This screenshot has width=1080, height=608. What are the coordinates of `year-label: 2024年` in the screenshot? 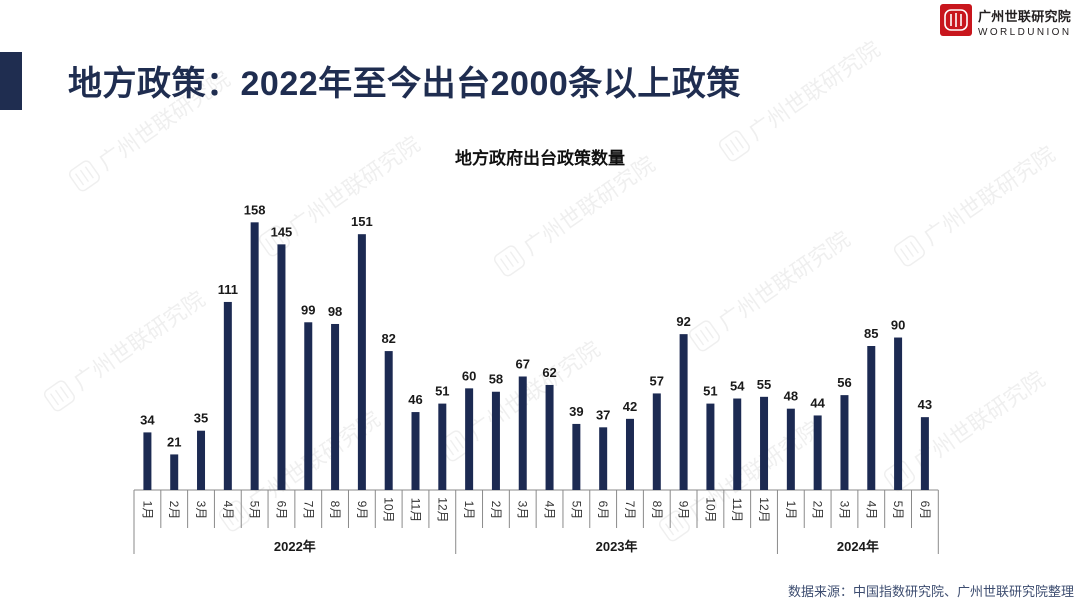 It's located at (858, 546).